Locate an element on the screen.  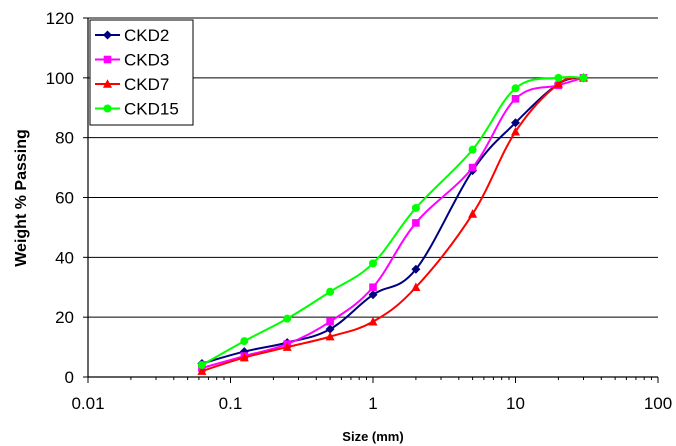
x-tick-label: 0.01 is located at coordinates (87, 403).